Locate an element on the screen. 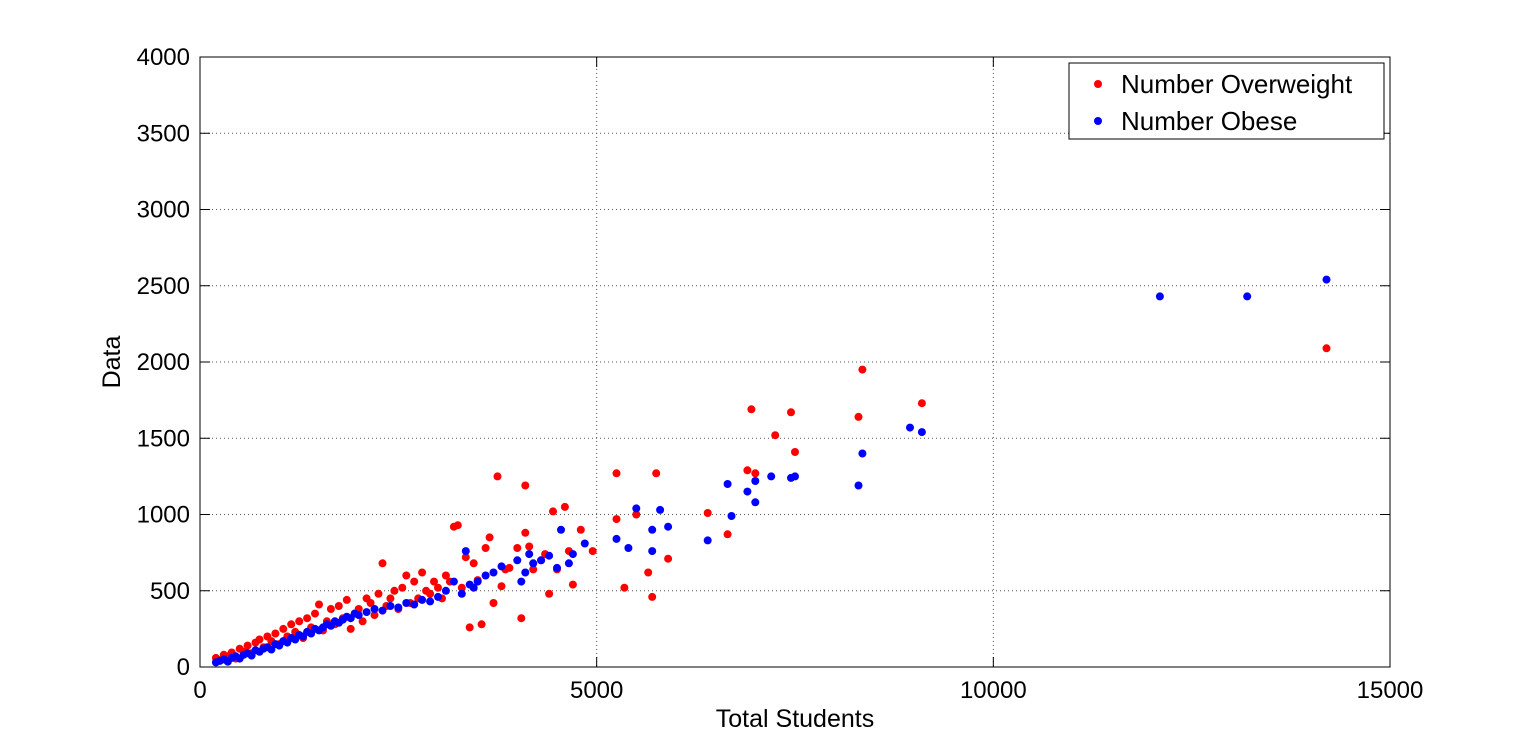 Image resolution: width=1537 pixels, height=750 pixels. legend: Number Overweight Number Obese is located at coordinates (1226, 101).